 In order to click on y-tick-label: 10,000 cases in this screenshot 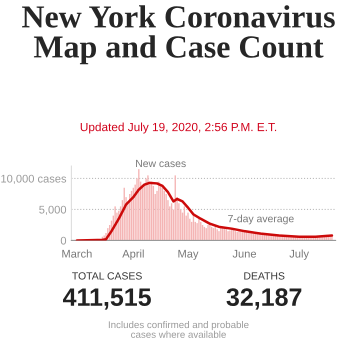, I will do `click(33, 179)`.